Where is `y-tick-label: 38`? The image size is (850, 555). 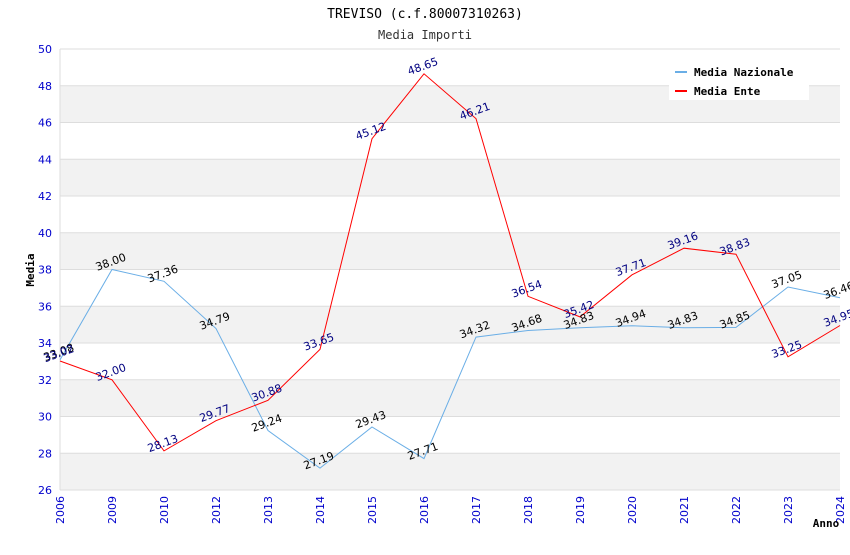 y-tick-label: 38 is located at coordinates (45, 270).